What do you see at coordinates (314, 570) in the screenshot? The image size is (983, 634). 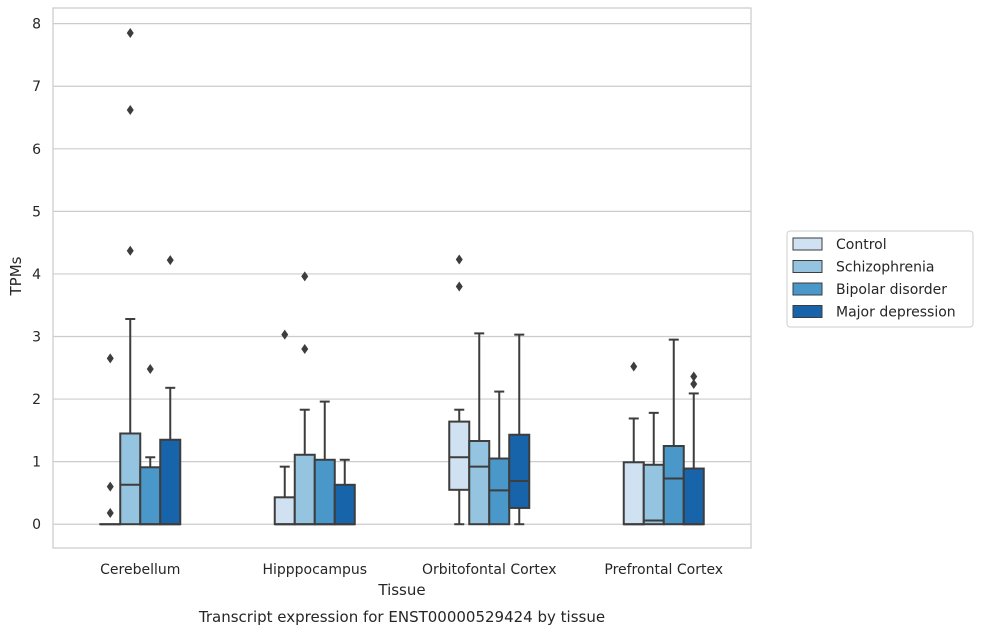 I see `x-tick-label: Hipppocampus` at bounding box center [314, 570].